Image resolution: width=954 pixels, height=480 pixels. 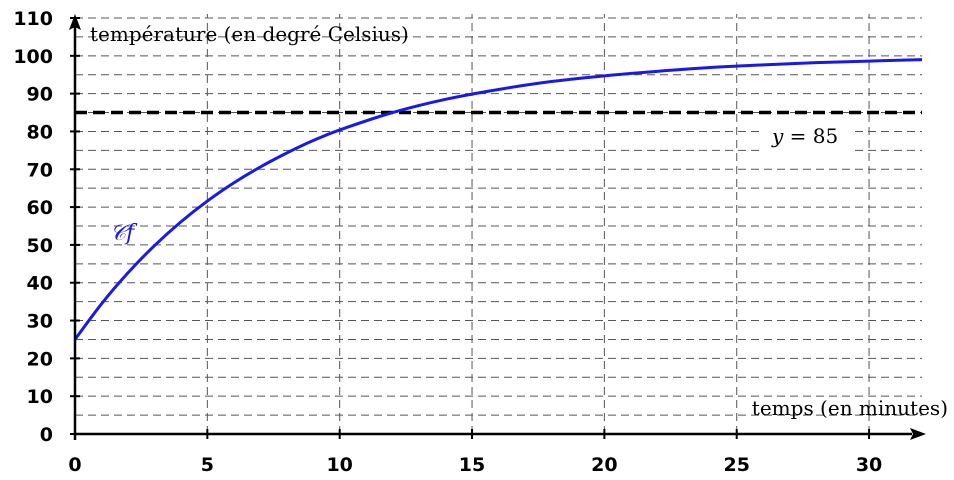 I want to click on y-tick-label: 60, so click(x=40, y=208).